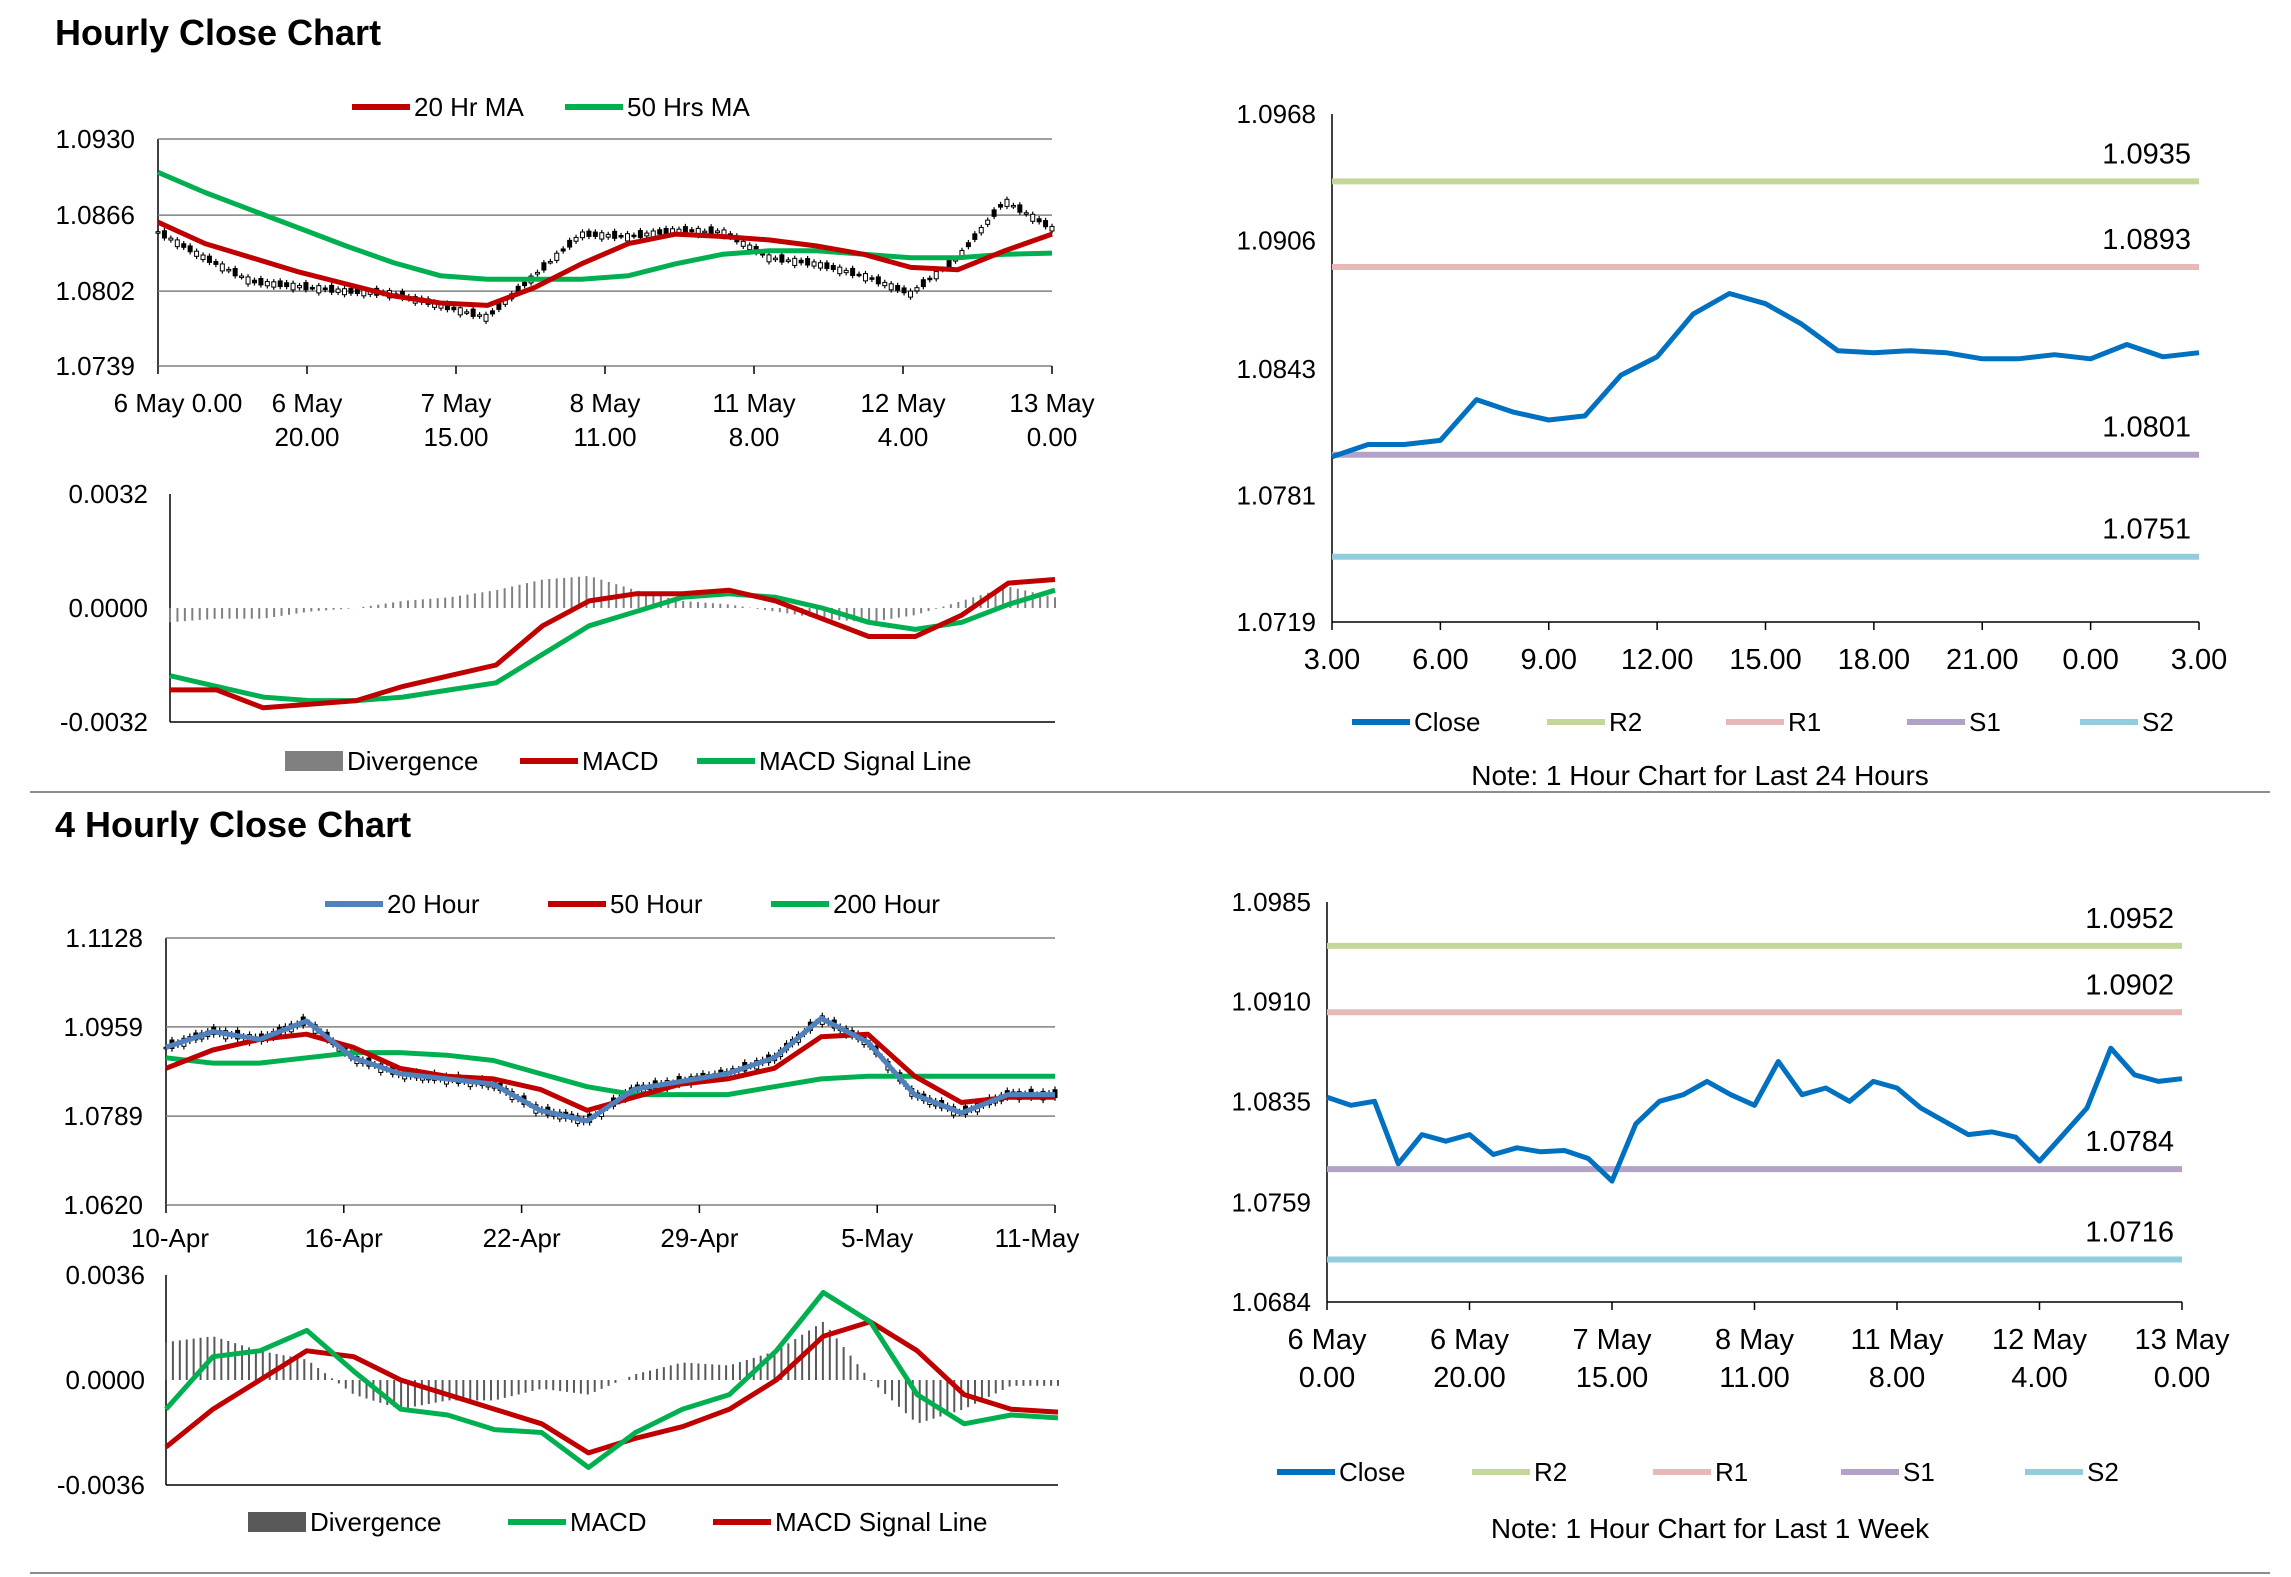 This screenshot has height=1577, width=2291. Describe the element at coordinates (1271, 902) in the screenshot. I see `weekly-pivot-y-tick: 1.0985` at that location.